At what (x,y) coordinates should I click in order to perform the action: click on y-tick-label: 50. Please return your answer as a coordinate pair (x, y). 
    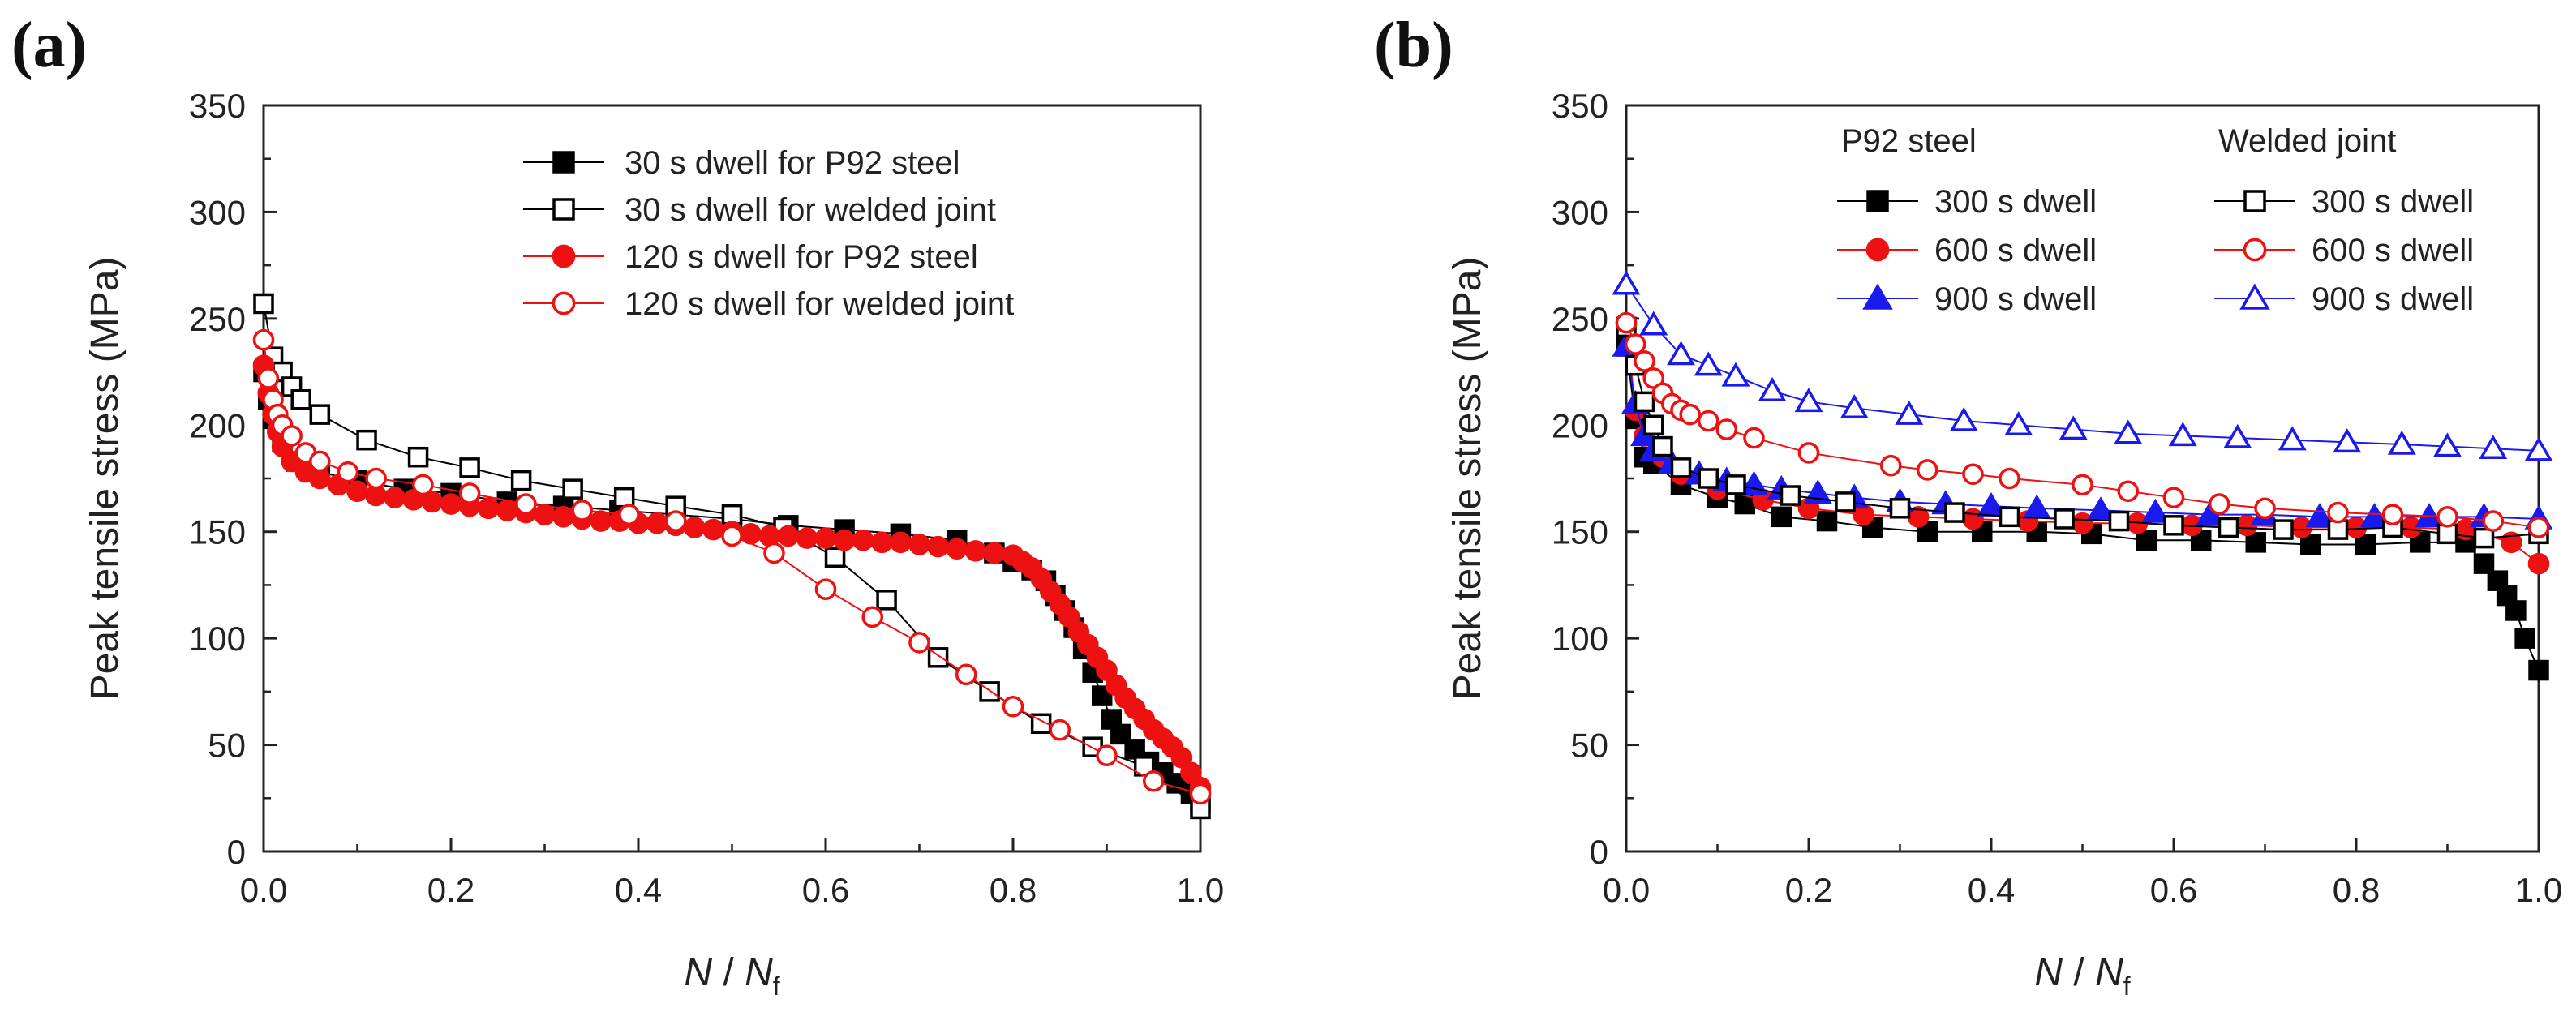
    Looking at the image, I should click on (227, 746).